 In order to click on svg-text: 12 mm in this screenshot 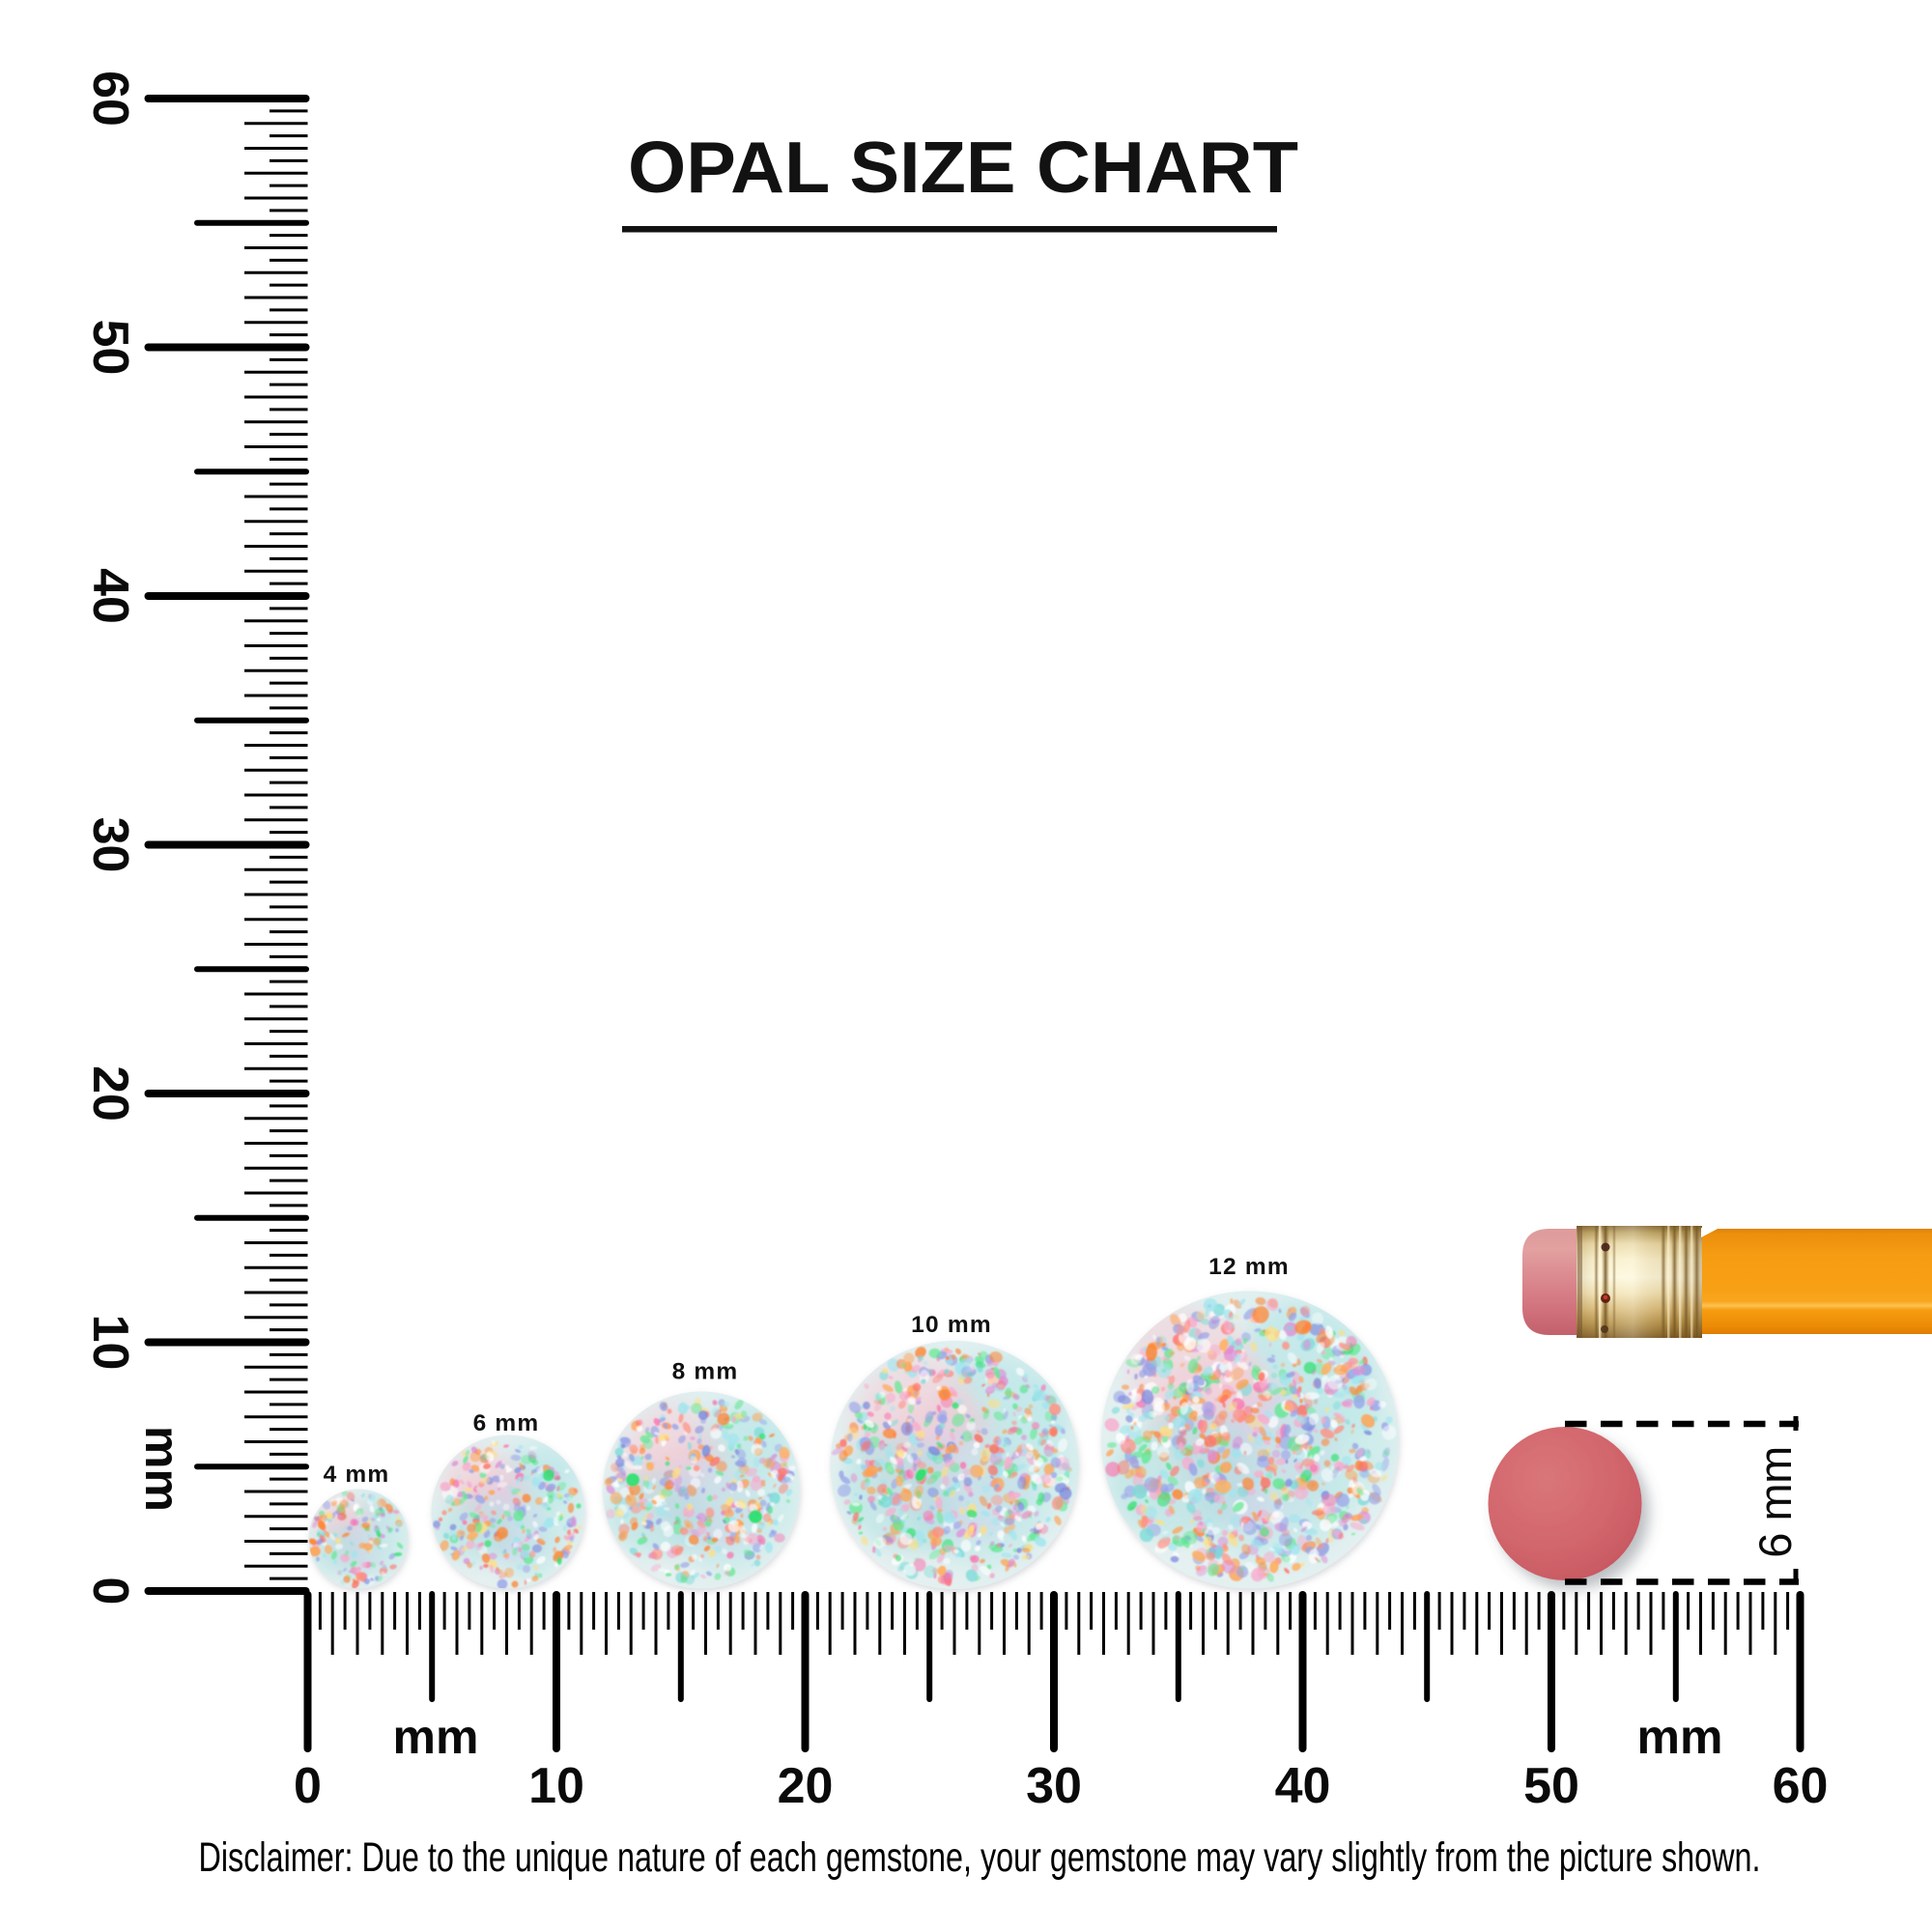, I will do `click(1249, 1267)`.